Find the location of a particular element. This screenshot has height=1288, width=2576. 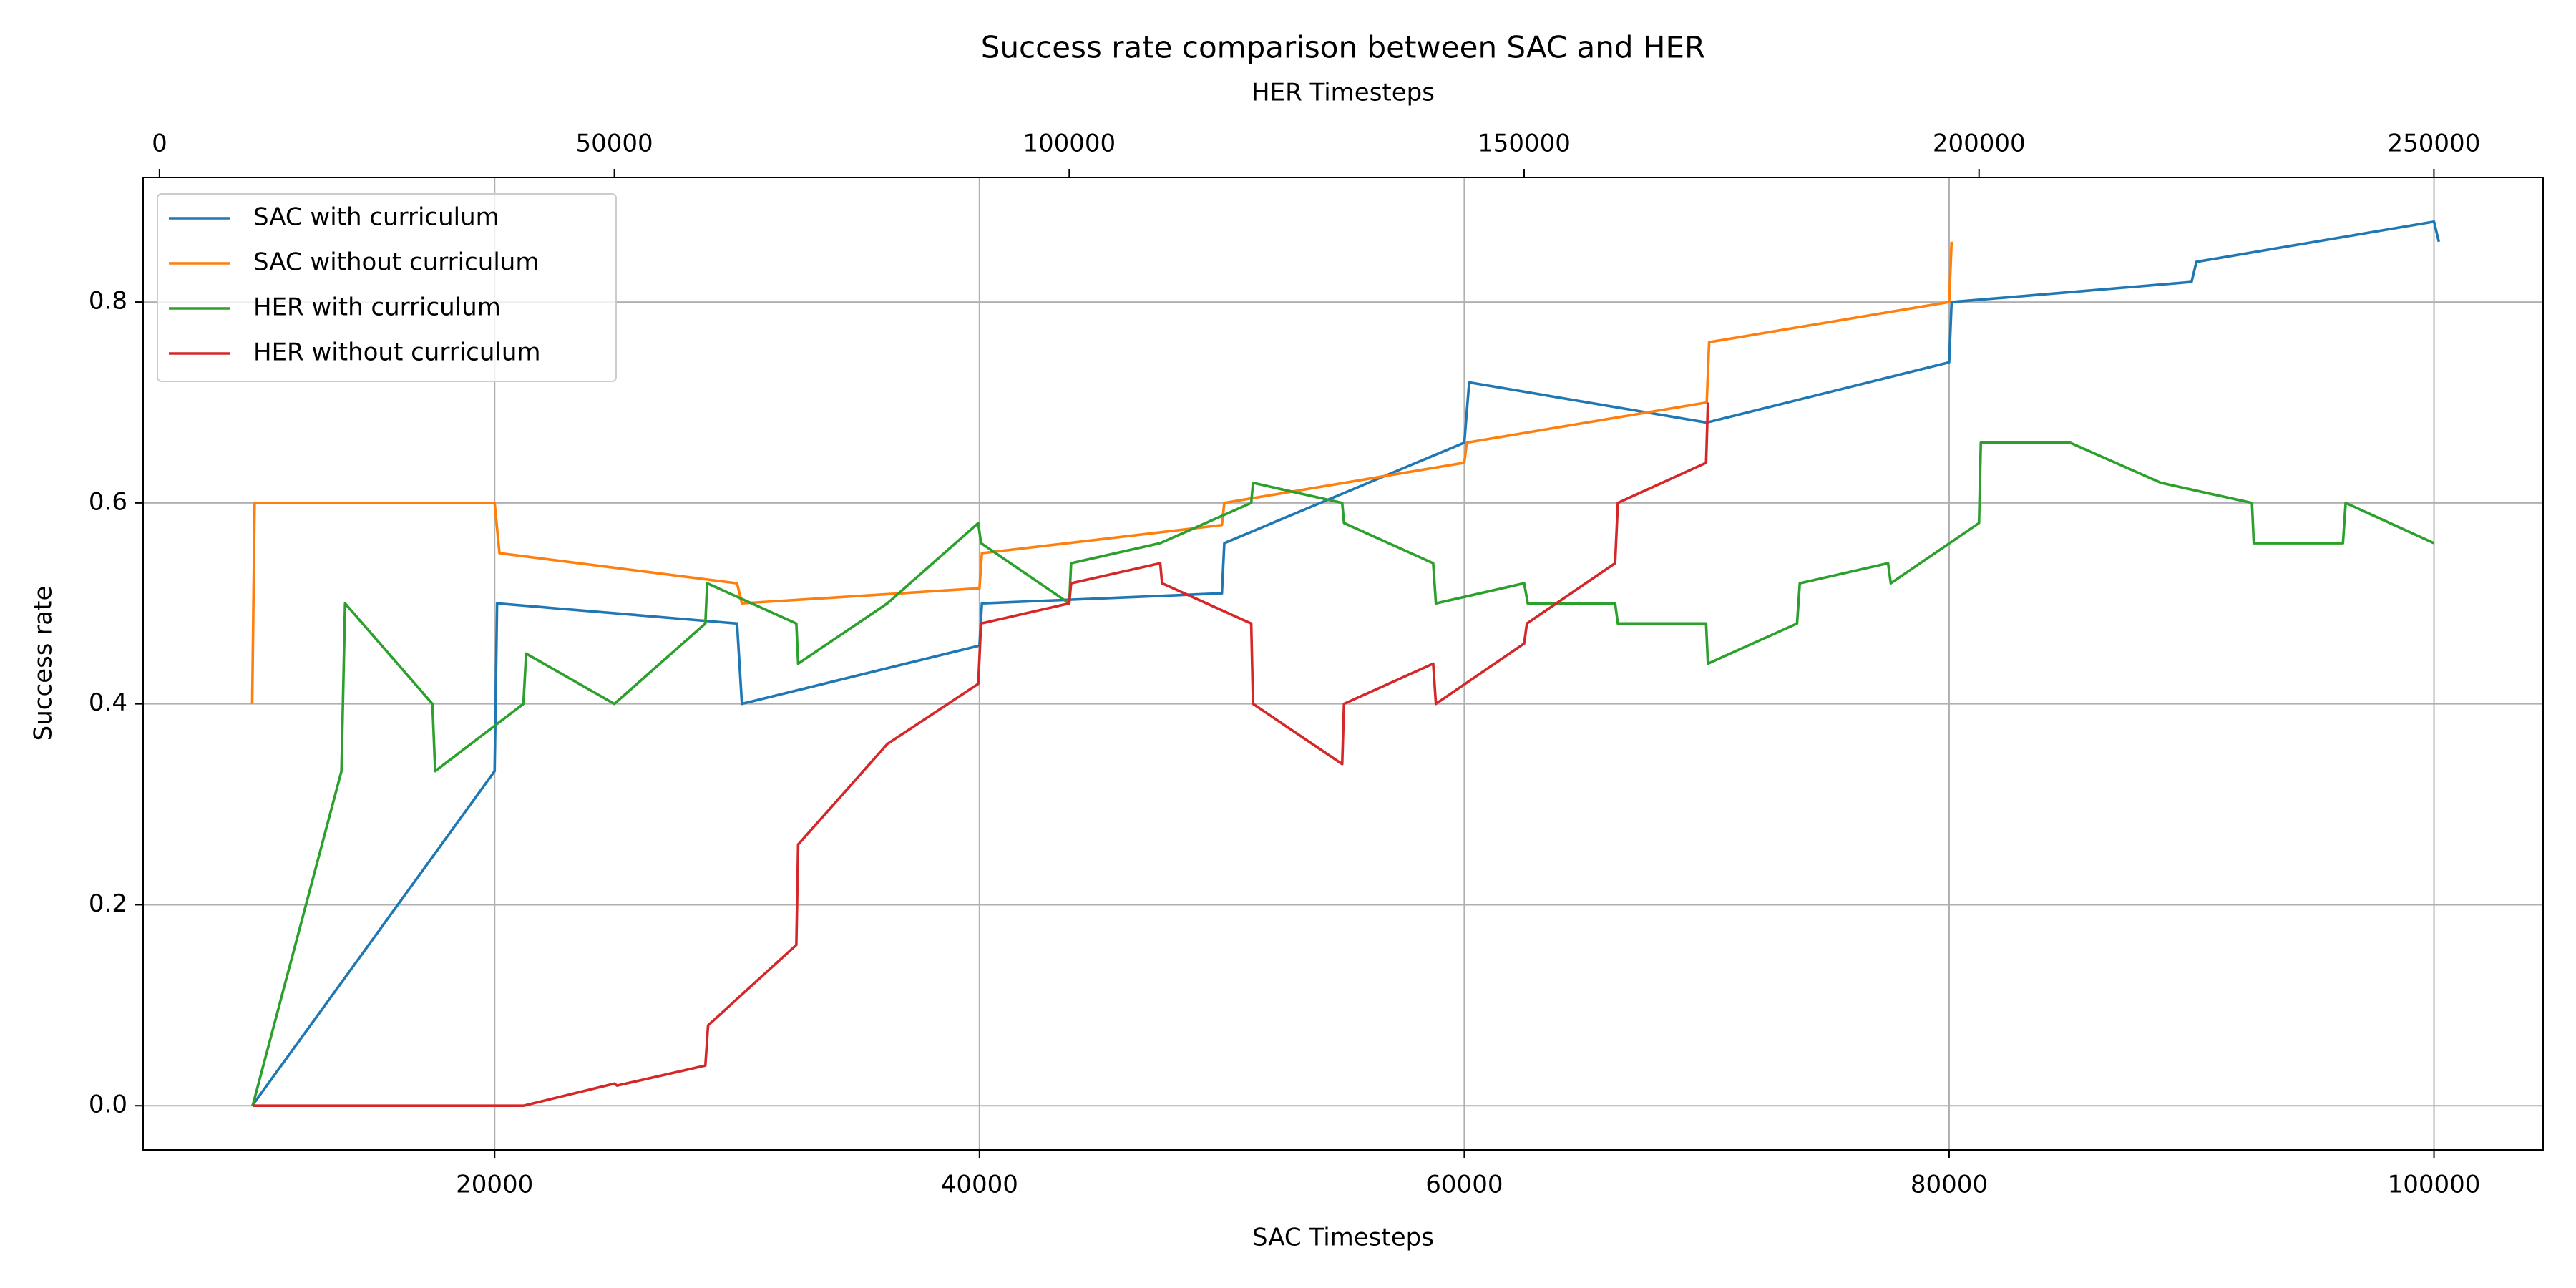

legend-label: HER with curriculum is located at coordinates (377, 307).